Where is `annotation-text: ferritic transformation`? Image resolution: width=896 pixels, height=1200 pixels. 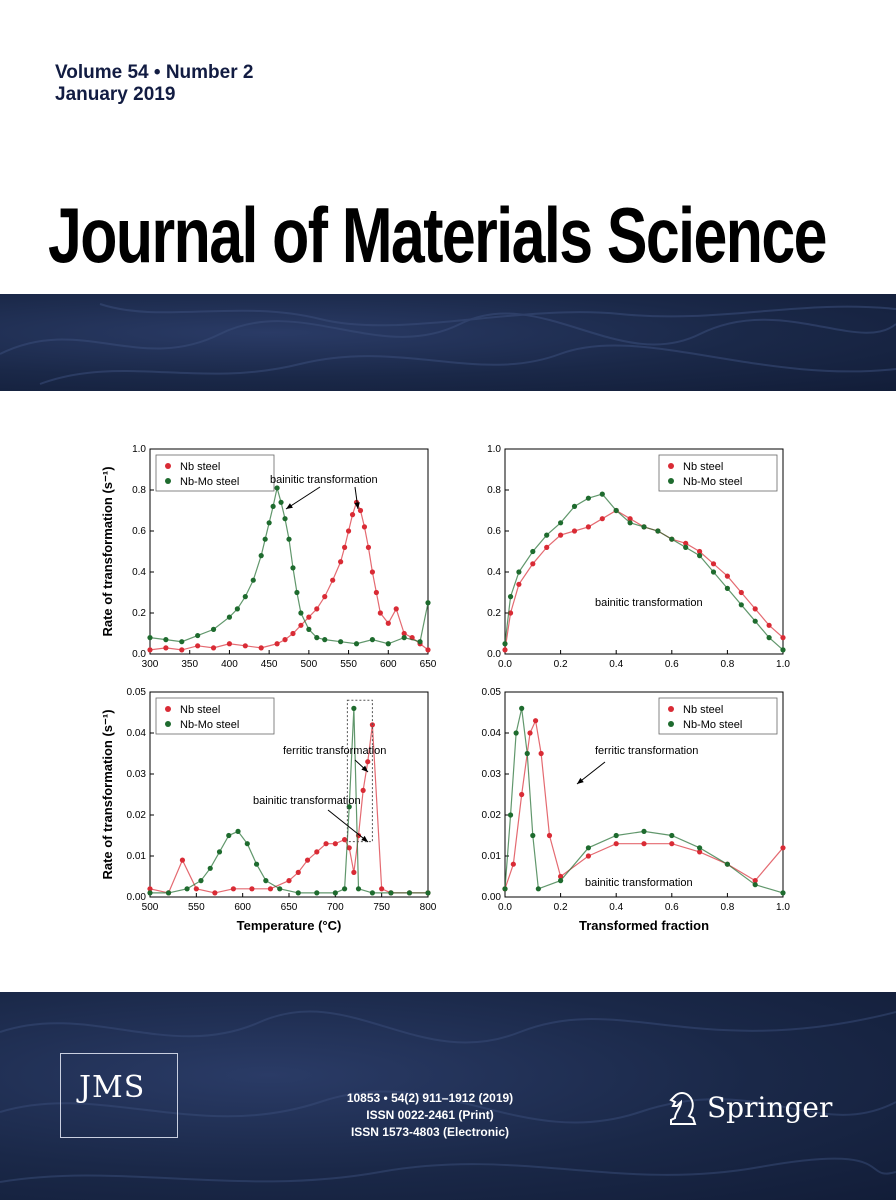 annotation-text: ferritic transformation is located at coordinates (646, 751).